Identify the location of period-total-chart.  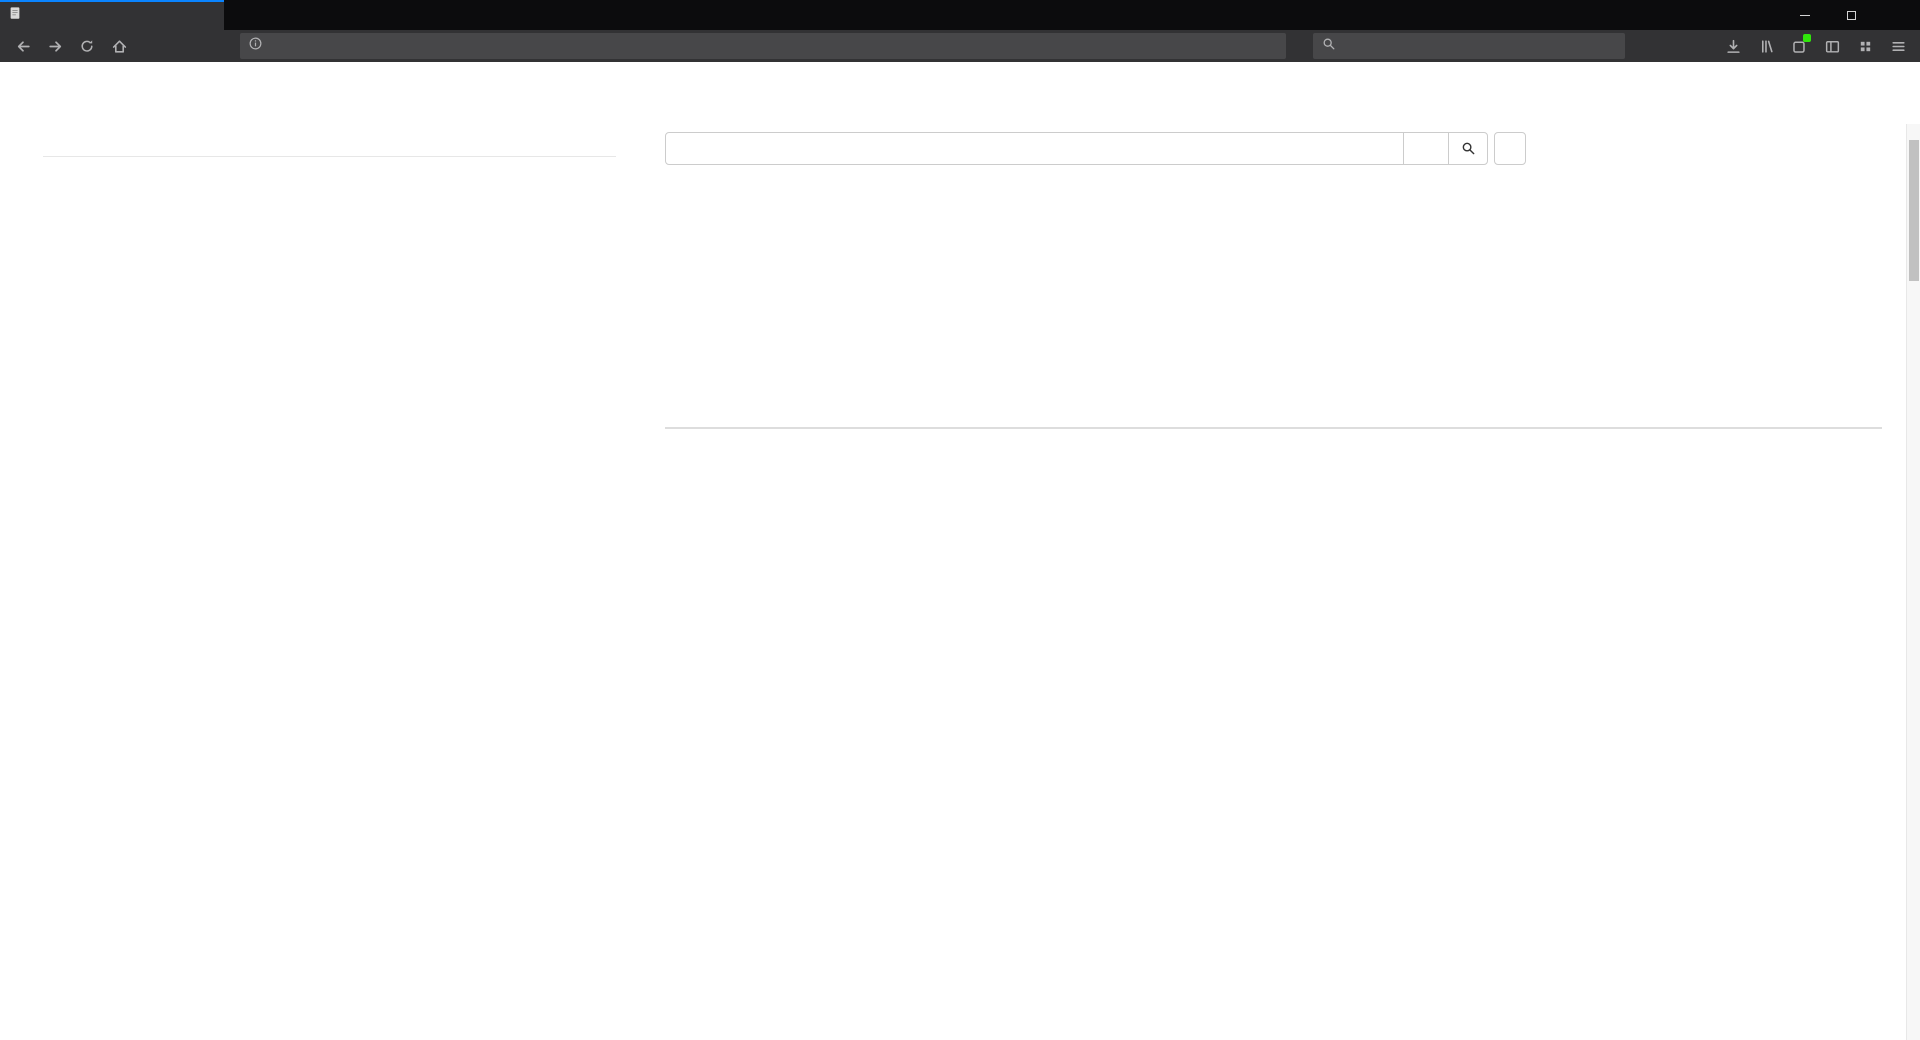
(1273, 328).